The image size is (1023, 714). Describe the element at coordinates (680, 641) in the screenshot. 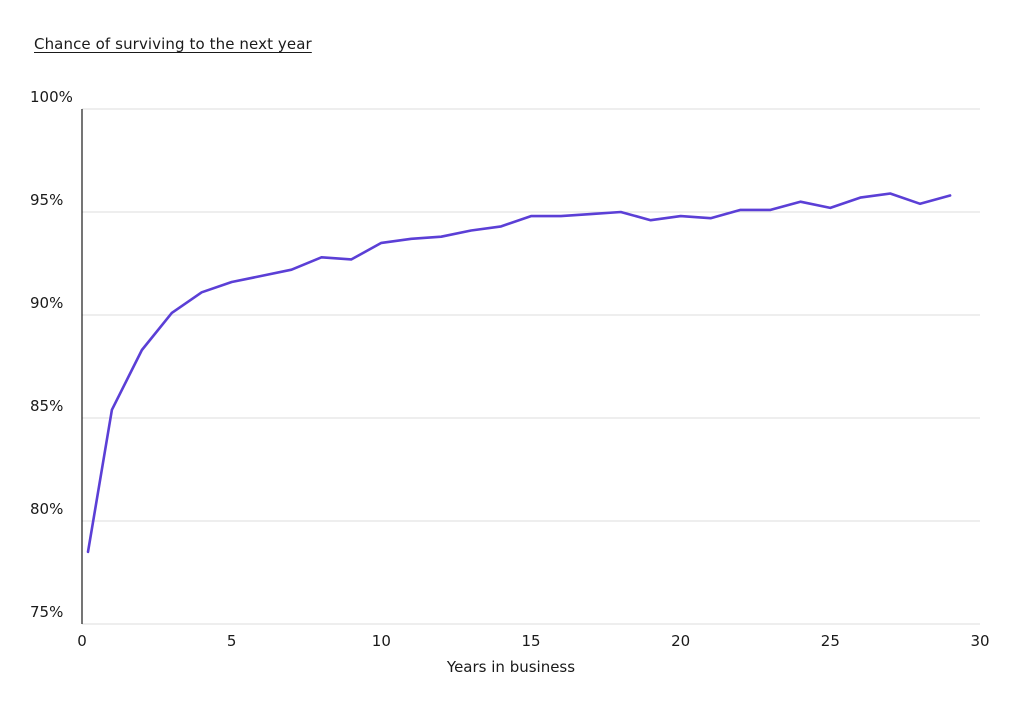

I see `x-tick-label: 20` at that location.